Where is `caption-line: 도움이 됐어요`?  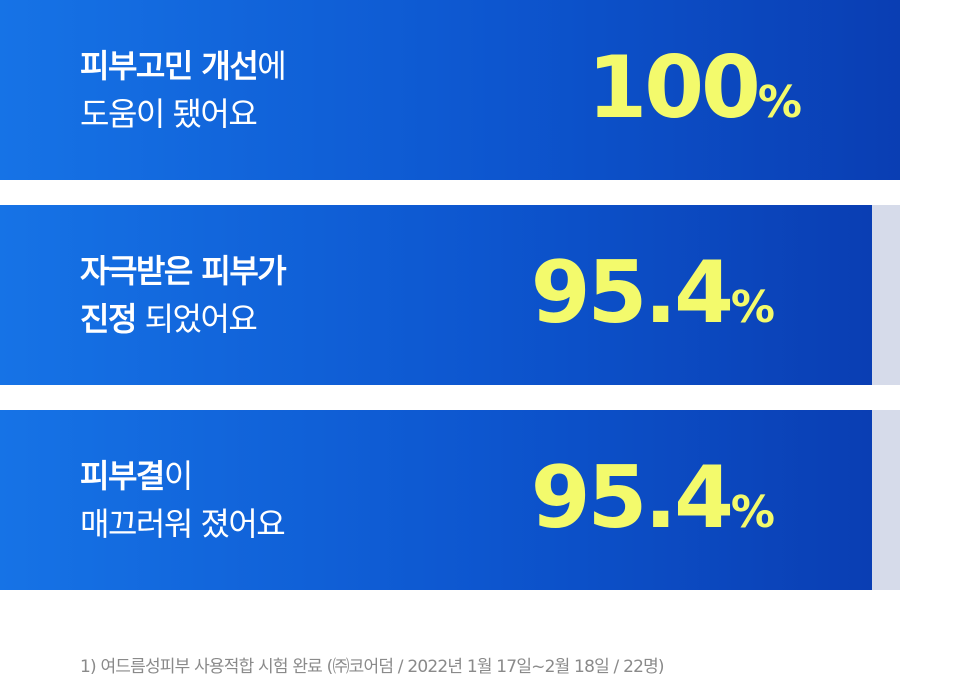
caption-line: 도움이 됐어요 is located at coordinates (182, 114).